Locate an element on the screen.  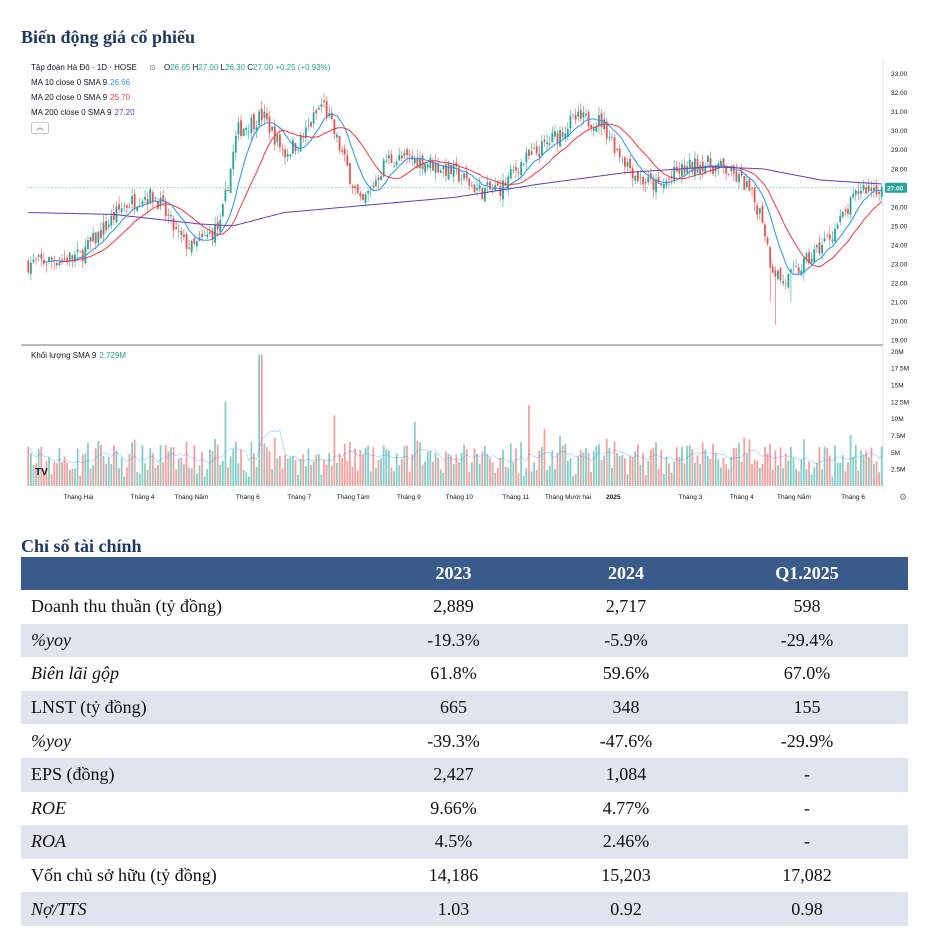
cell-q1-2025: - is located at coordinates (807, 842).